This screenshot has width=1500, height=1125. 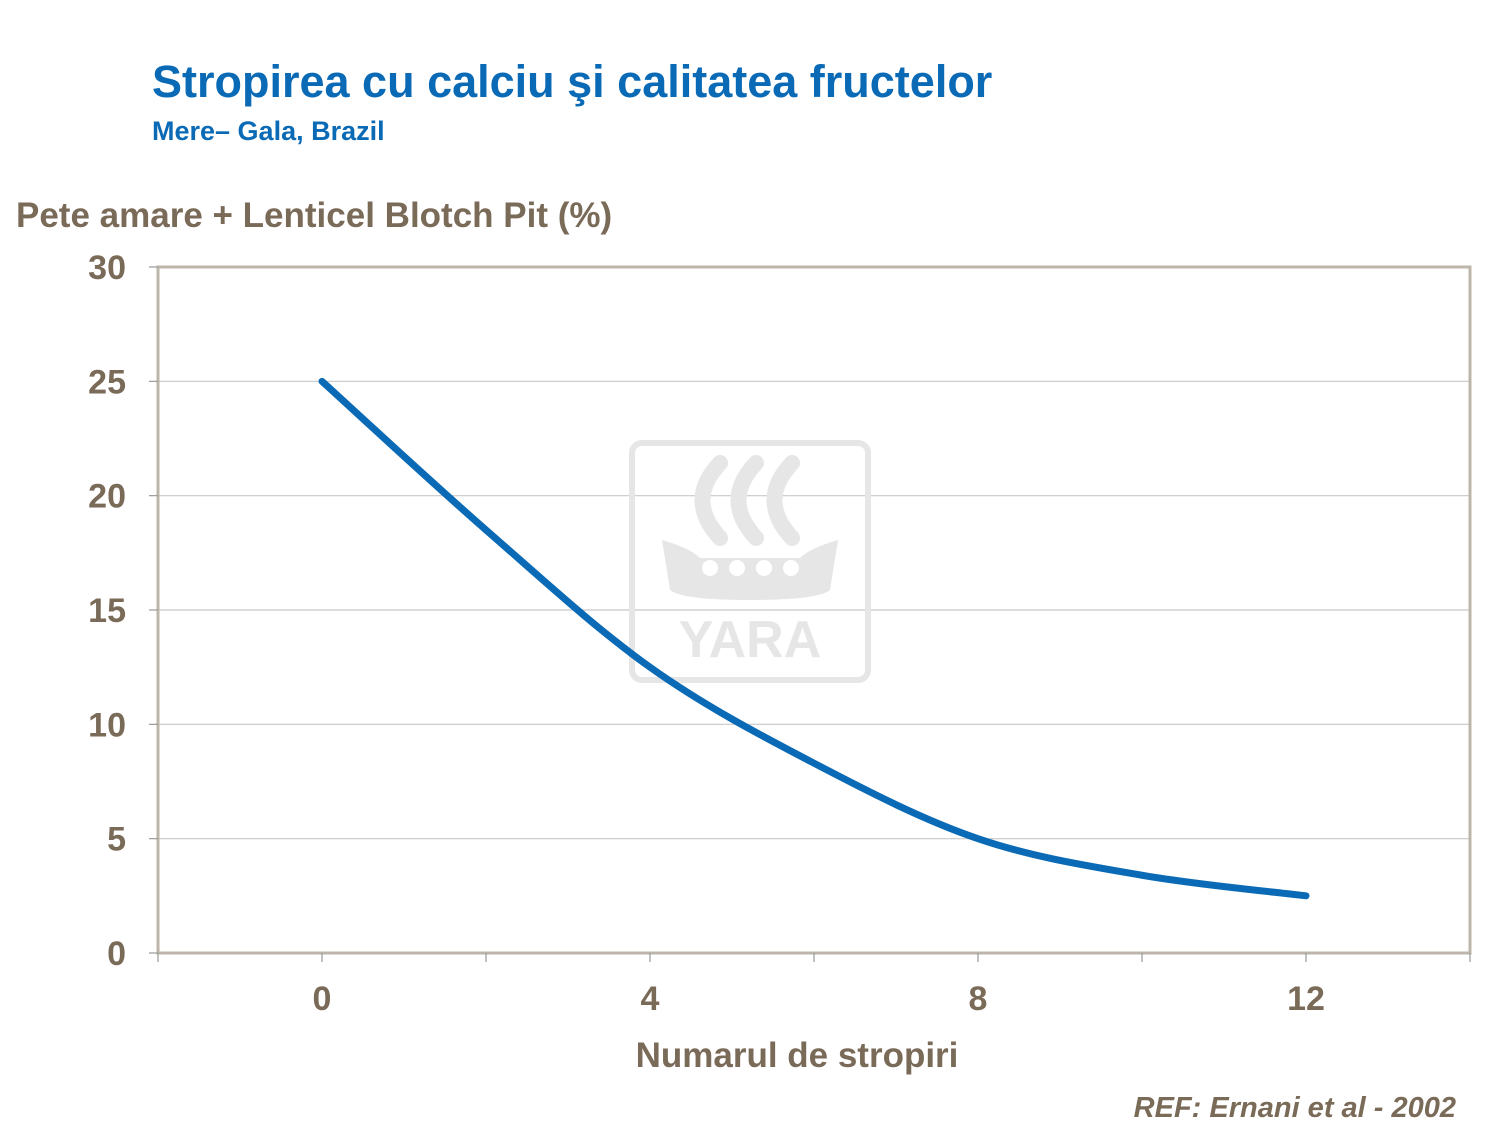 What do you see at coordinates (650, 999) in the screenshot?
I see `x-tick-label: 4` at bounding box center [650, 999].